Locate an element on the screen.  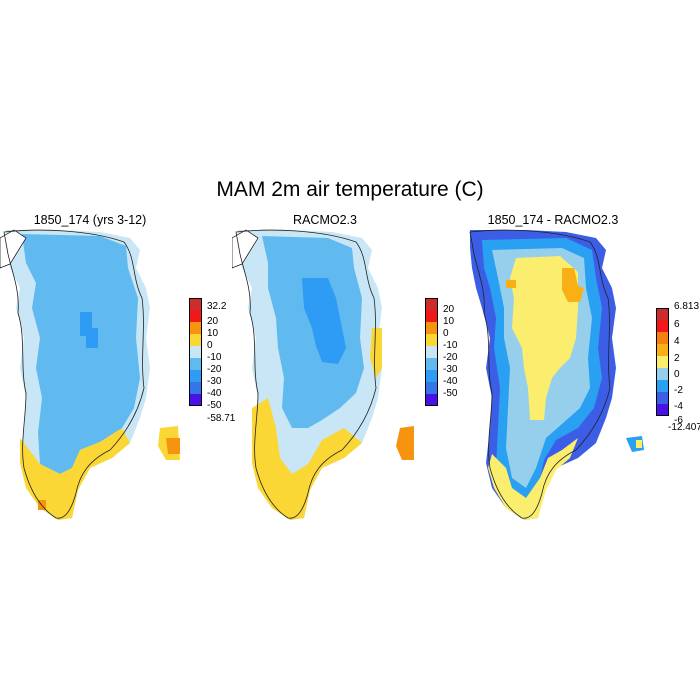
legend-2-label: 0 is located at coordinates (446, 333).